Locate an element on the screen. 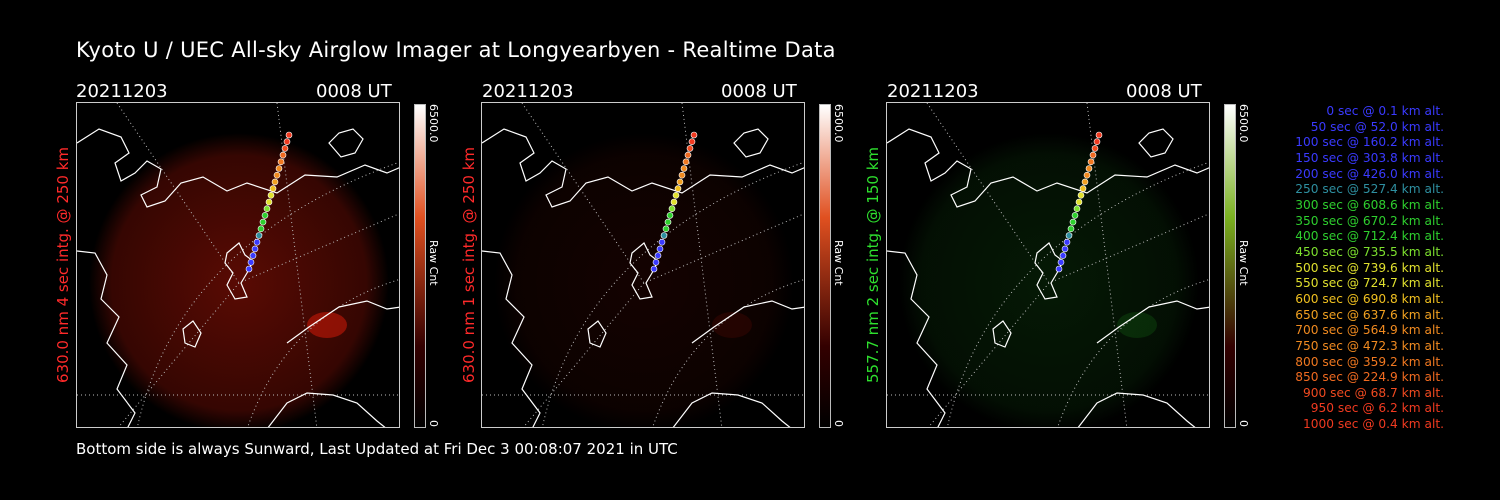 This screenshot has height=500, width=1500. panel-1-colorbar-unit: Raw Cnt is located at coordinates (433, 263).